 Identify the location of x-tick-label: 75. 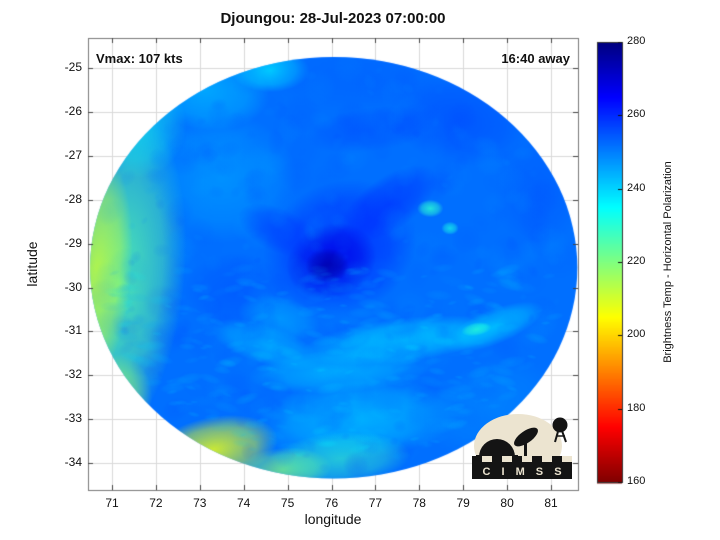
(287, 503).